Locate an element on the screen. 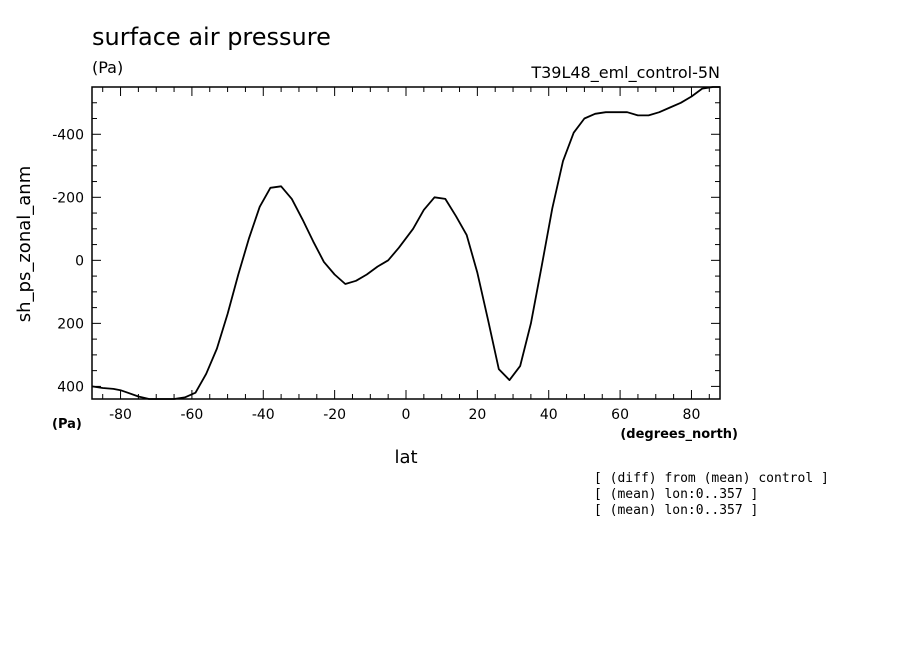  x-tick-label: 40 is located at coordinates (549, 415).